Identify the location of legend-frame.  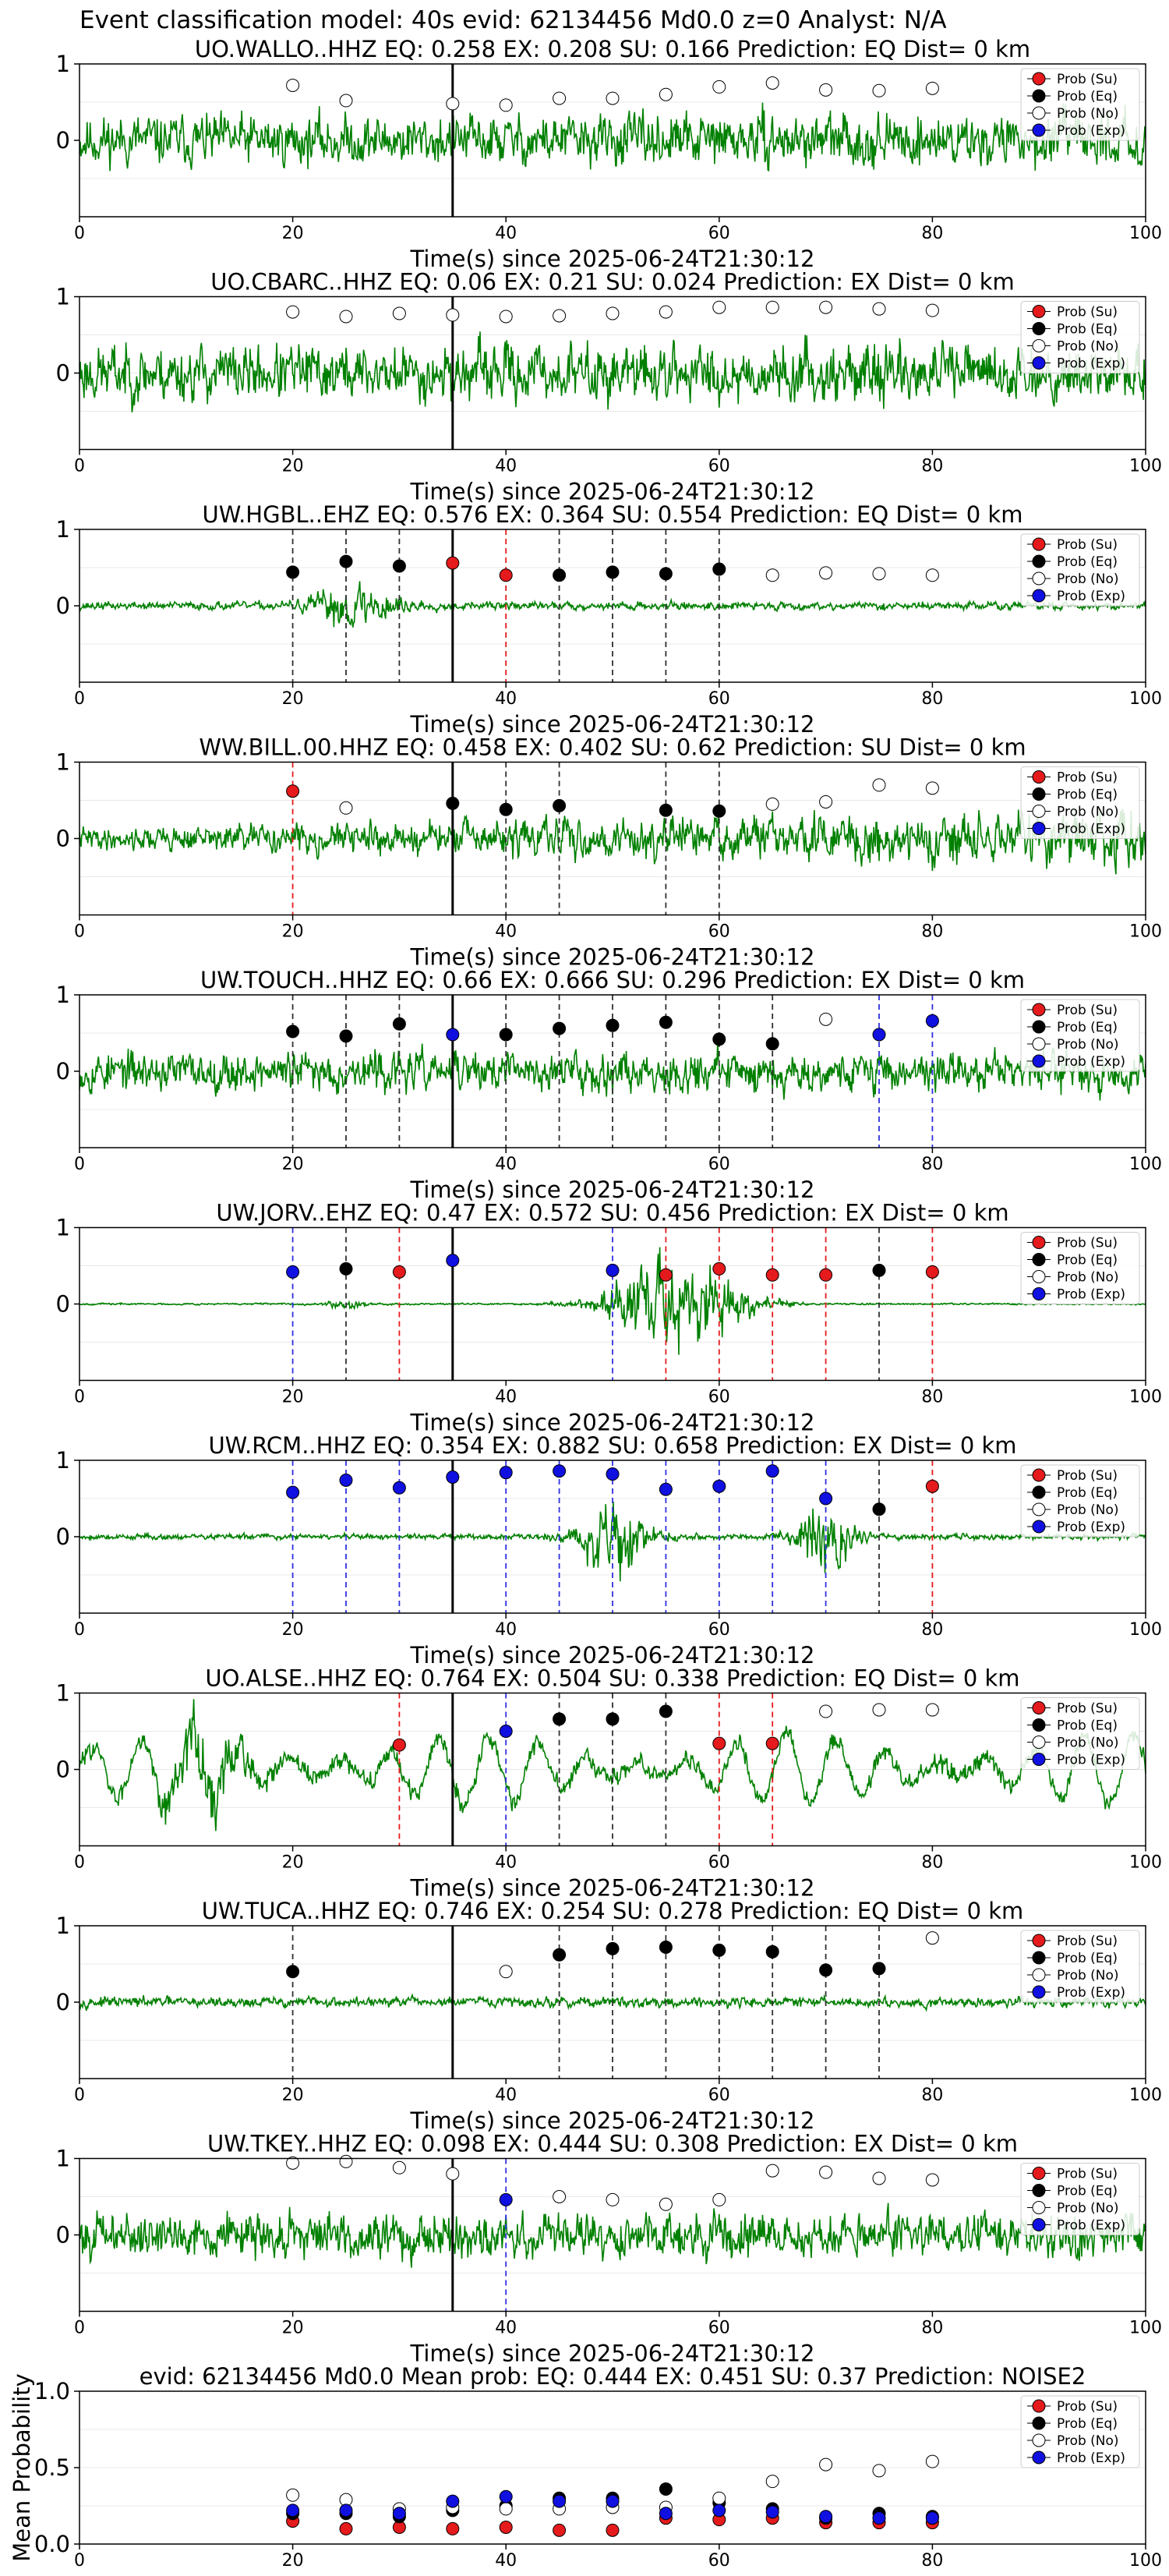
(1080, 1966).